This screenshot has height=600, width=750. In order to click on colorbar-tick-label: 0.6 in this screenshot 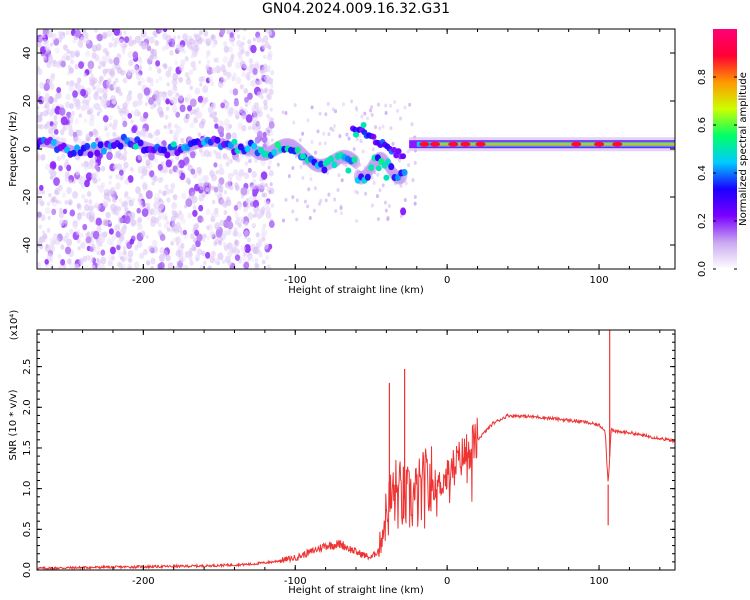, I will do `click(702, 125)`.